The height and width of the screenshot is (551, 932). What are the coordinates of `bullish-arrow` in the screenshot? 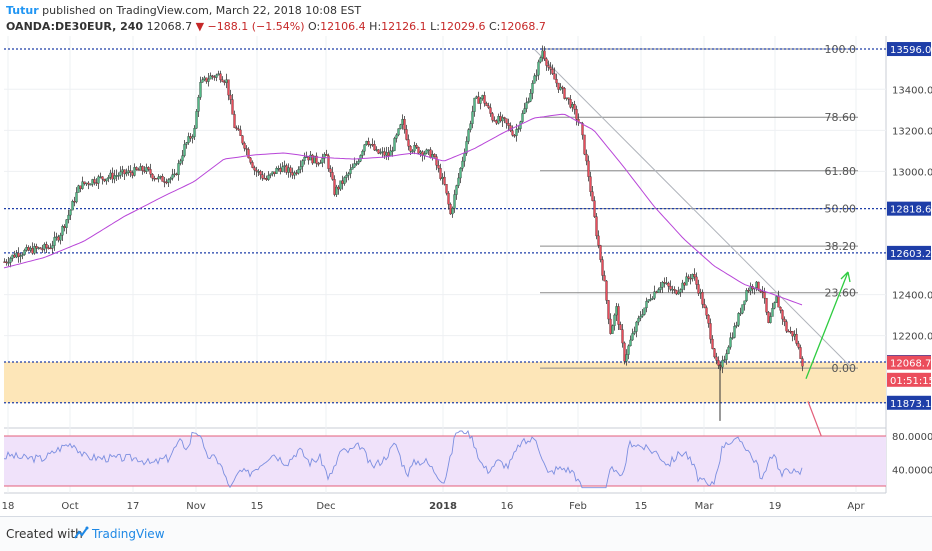 It's located at (827, 325).